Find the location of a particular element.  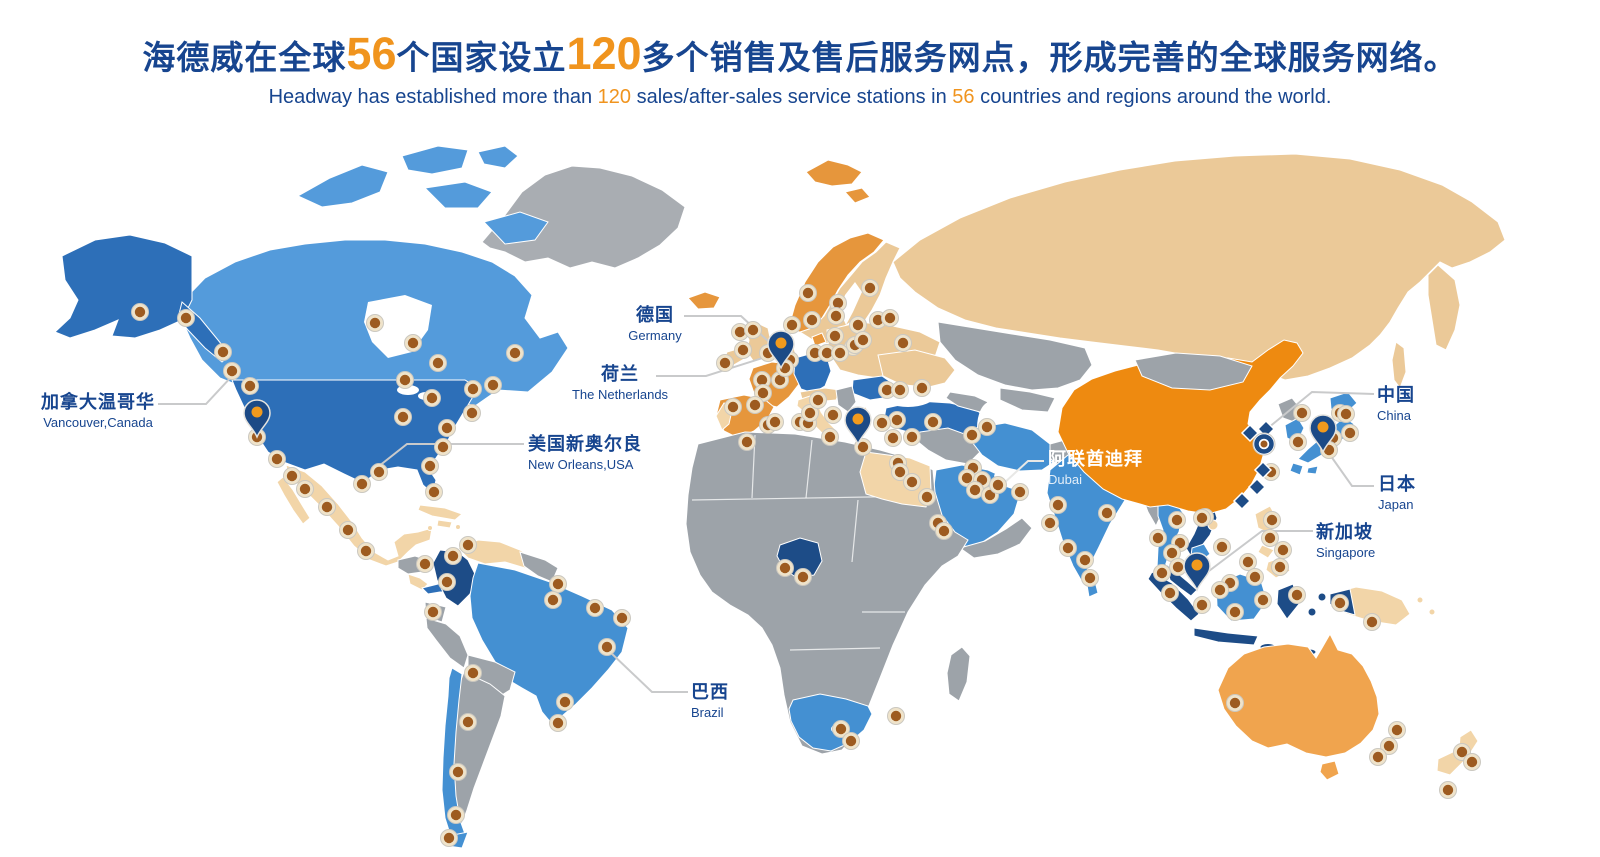

country-peru is located at coordinates (447, 643).